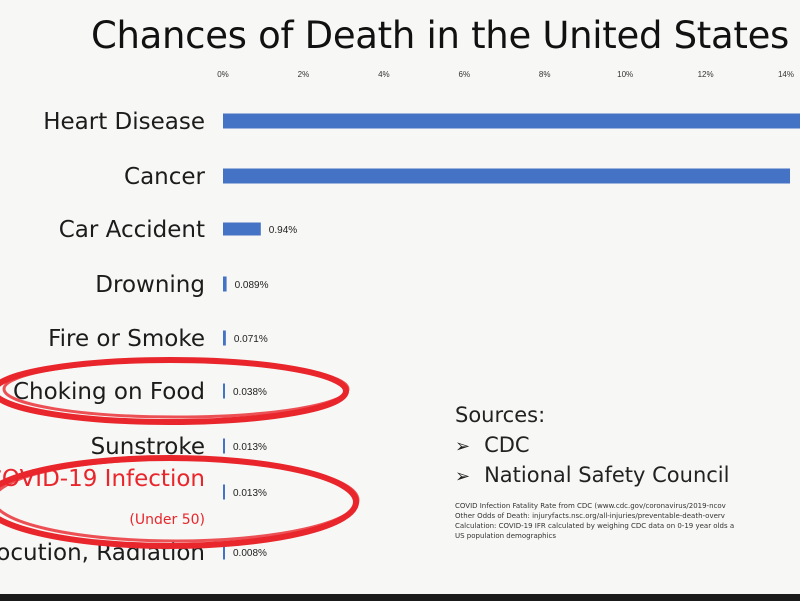 Image resolution: width=800 pixels, height=601 pixels. I want to click on x-tick-label: 12%, so click(706, 74).